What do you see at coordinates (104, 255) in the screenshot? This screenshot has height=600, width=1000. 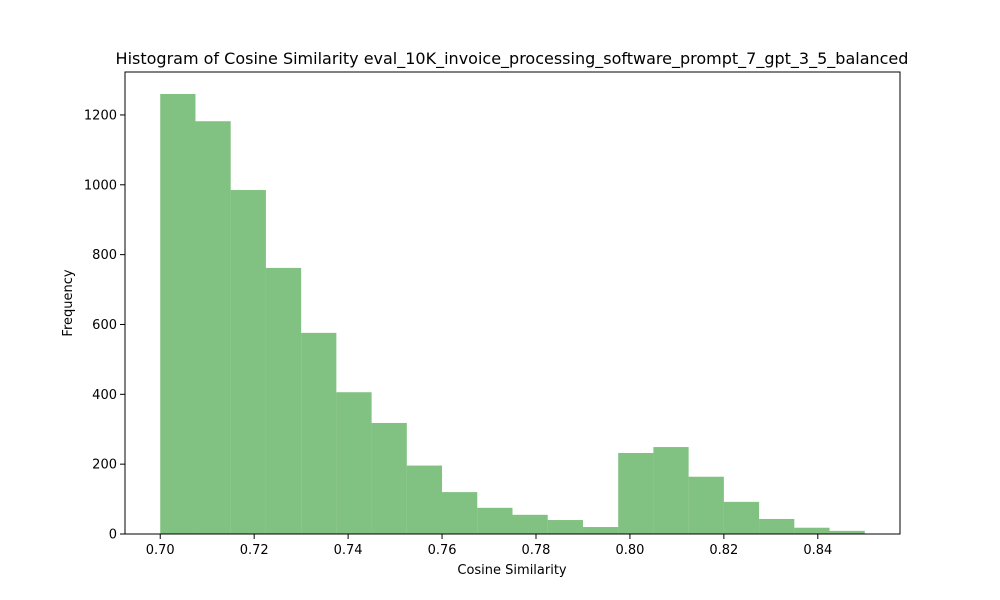 I see `y-tick-label: 800` at bounding box center [104, 255].